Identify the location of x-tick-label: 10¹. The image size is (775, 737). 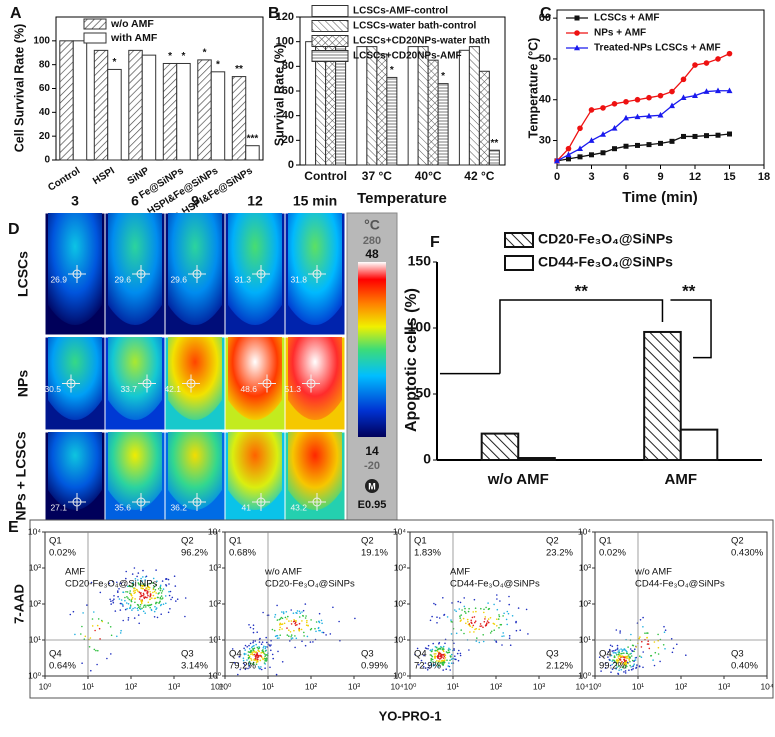
(88, 686).